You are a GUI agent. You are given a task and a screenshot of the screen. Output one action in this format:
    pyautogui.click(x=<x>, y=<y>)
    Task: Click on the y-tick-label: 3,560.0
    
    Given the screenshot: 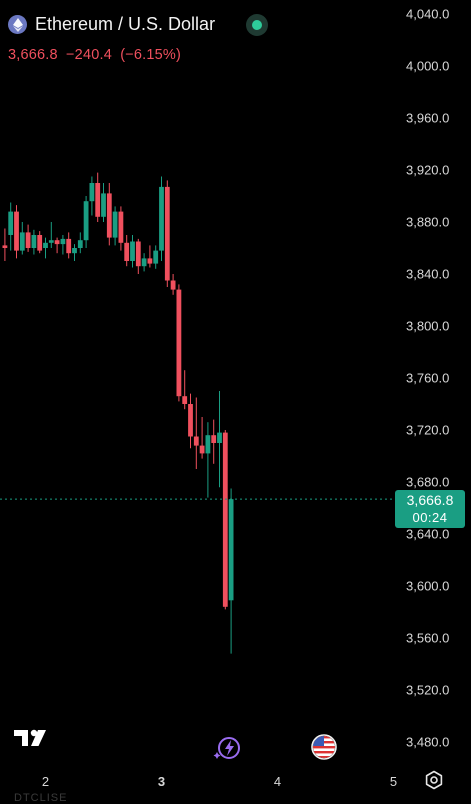 What is the action you would take?
    pyautogui.click(x=427, y=638)
    